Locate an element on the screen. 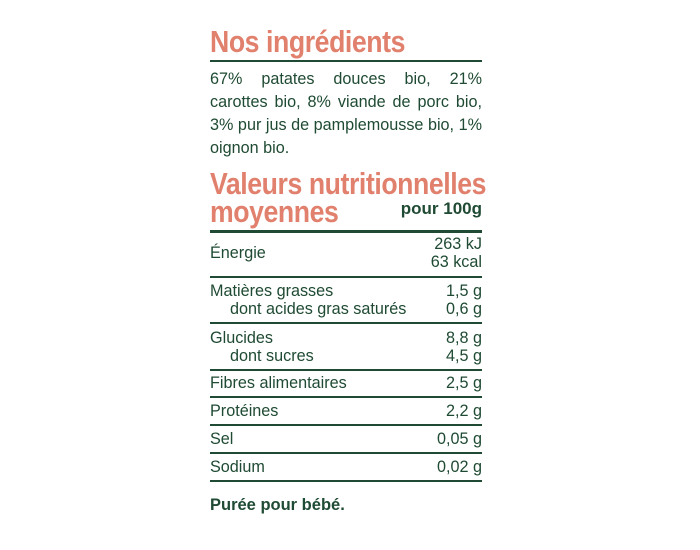 The height and width of the screenshot is (550, 700). nutrition-title-line2: moyennes is located at coordinates (274, 211).